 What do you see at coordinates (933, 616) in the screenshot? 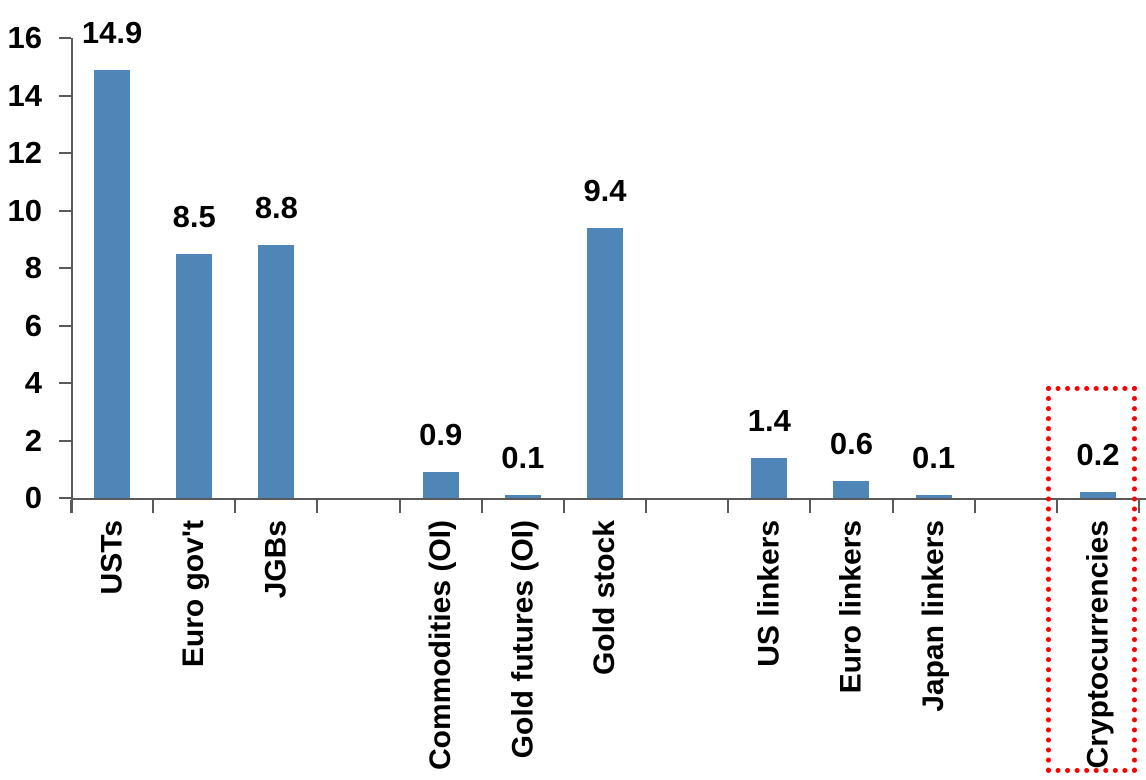
I see `category-label: Japan linkers` at bounding box center [933, 616].